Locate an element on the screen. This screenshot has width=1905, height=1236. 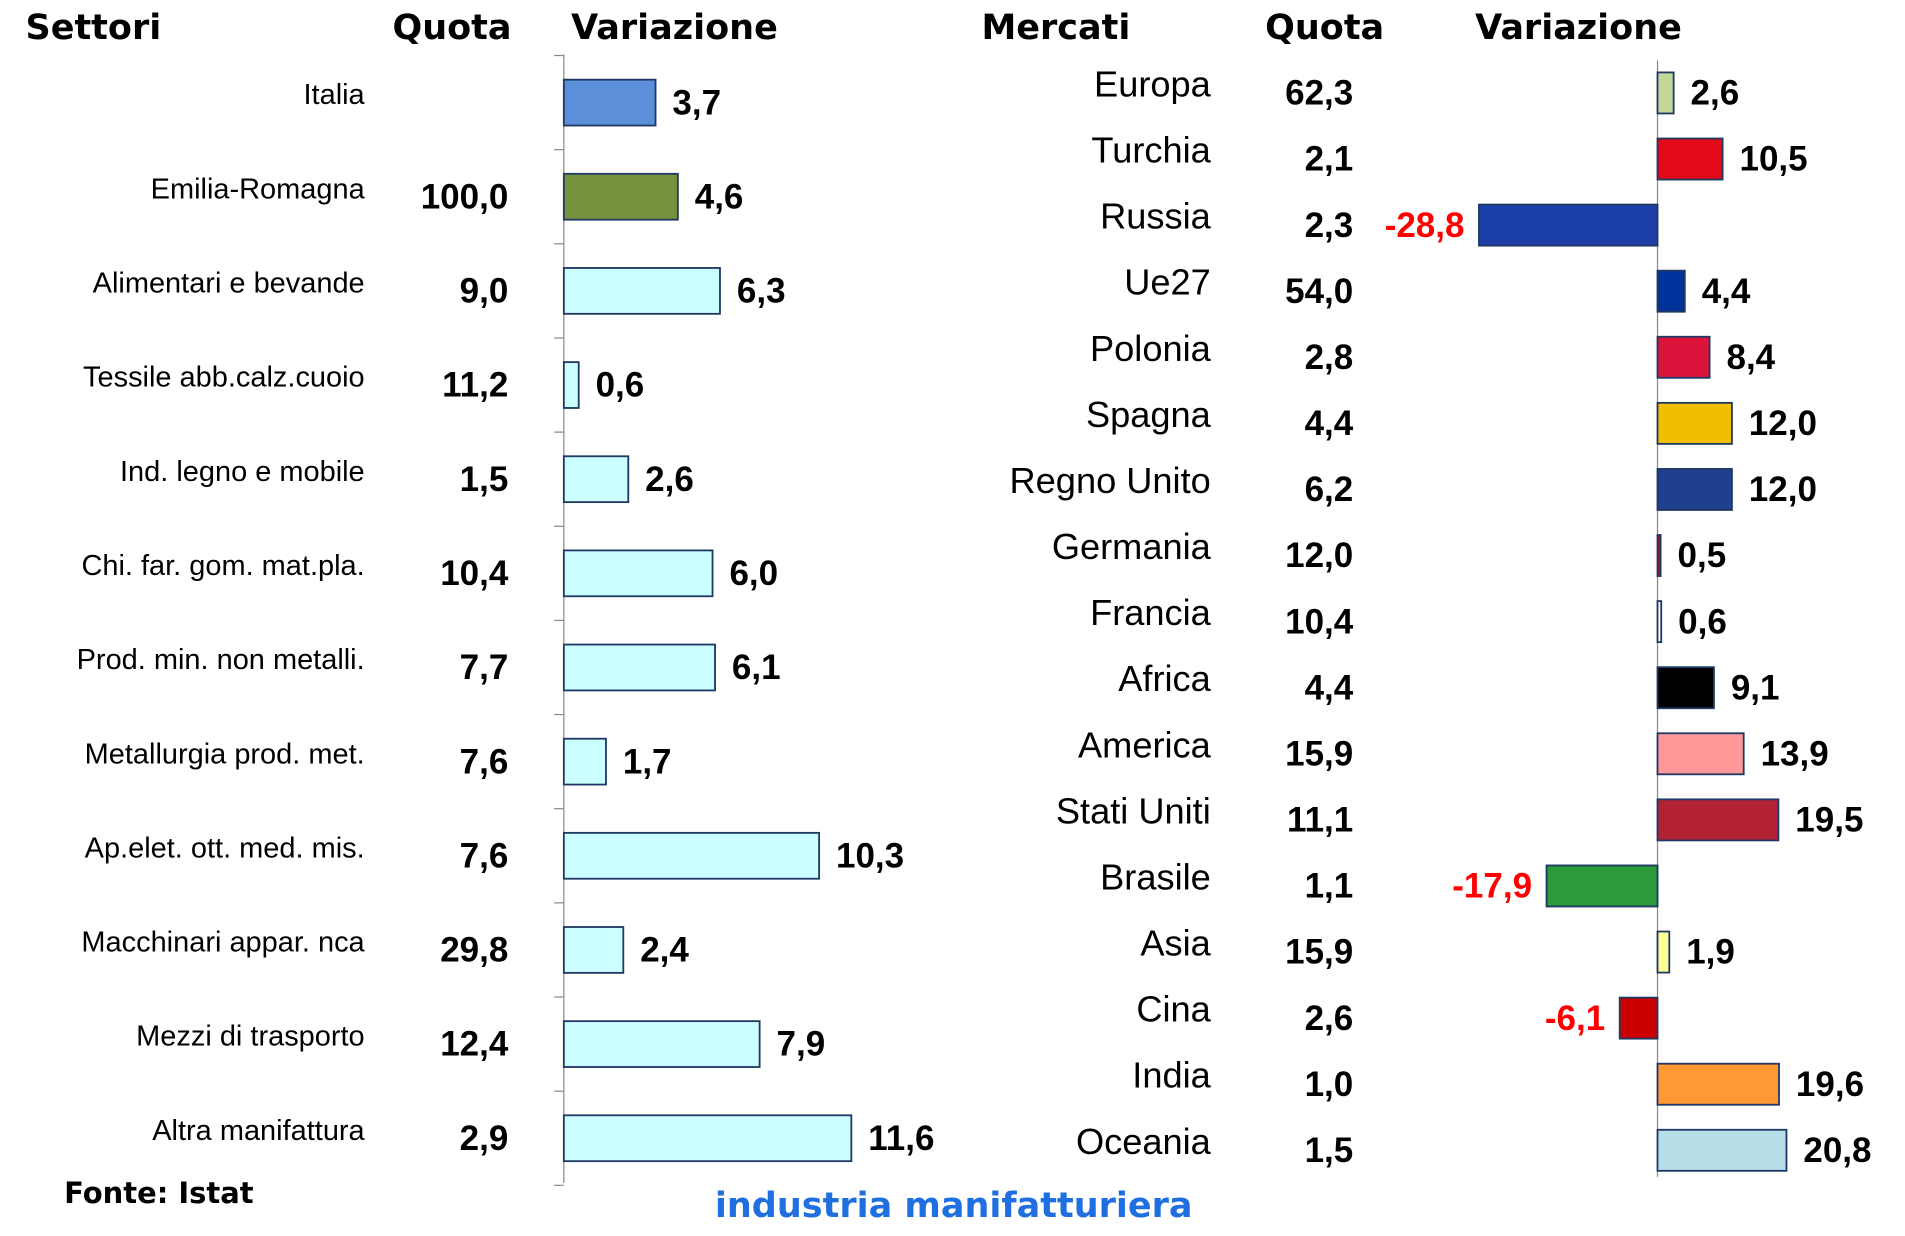
value-label: 6,0 is located at coordinates (753, 573).